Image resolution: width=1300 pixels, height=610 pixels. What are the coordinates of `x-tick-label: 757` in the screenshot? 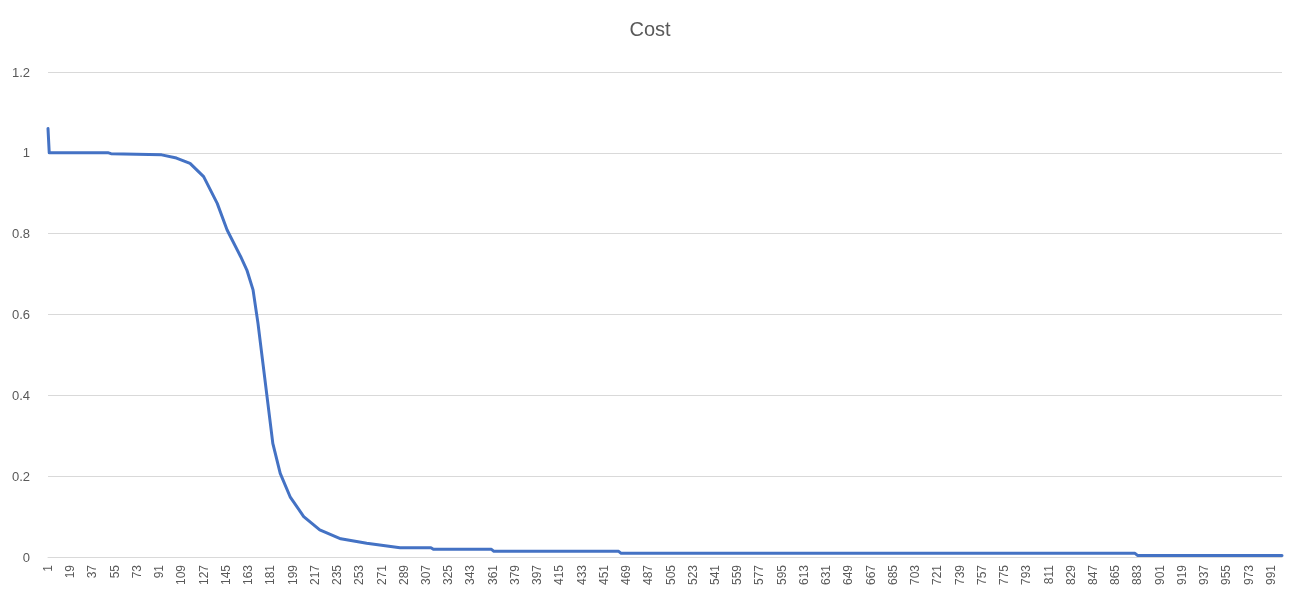 It's located at (981, 575).